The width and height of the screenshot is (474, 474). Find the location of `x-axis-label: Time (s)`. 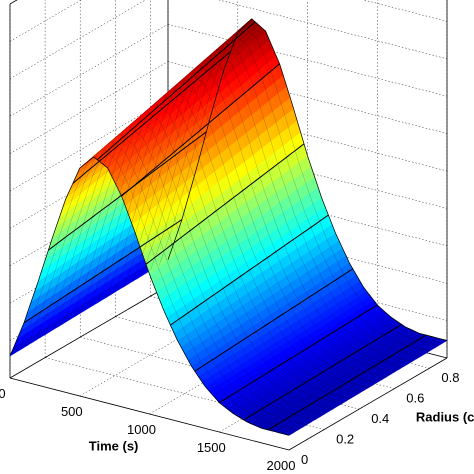

x-axis-label: Time (s) is located at coordinates (114, 445).